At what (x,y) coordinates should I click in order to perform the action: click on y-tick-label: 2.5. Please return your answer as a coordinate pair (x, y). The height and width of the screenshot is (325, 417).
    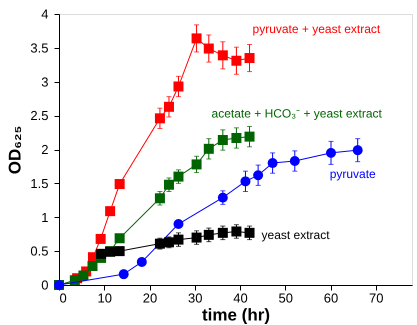
    Looking at the image, I should click on (39, 116).